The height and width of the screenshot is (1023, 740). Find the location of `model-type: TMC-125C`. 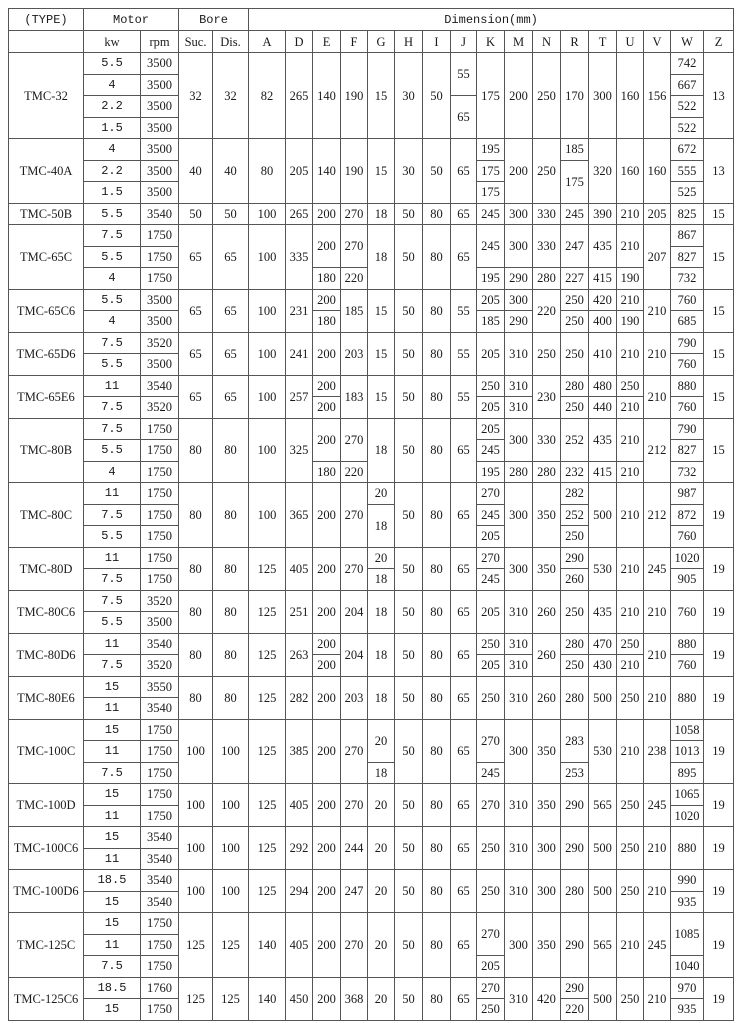

model-type: TMC-125C is located at coordinates (46, 945).